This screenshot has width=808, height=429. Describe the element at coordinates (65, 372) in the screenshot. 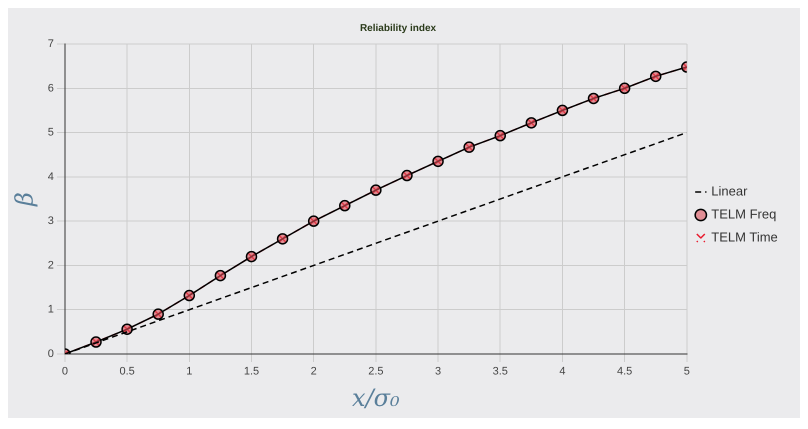

I see `x-tick-label: 0` at that location.